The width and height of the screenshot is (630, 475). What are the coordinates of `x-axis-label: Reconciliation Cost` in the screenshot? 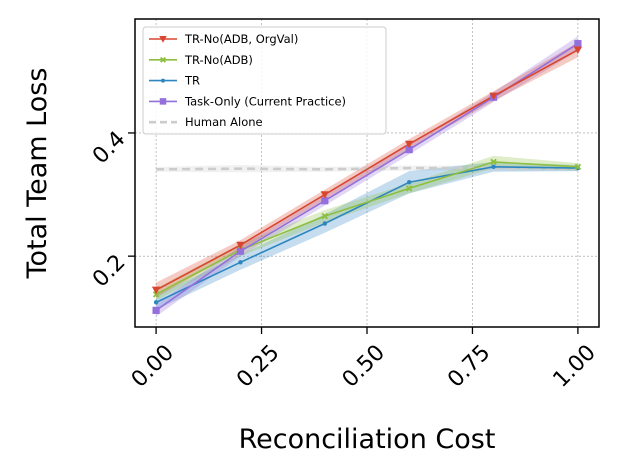 It's located at (367, 439).